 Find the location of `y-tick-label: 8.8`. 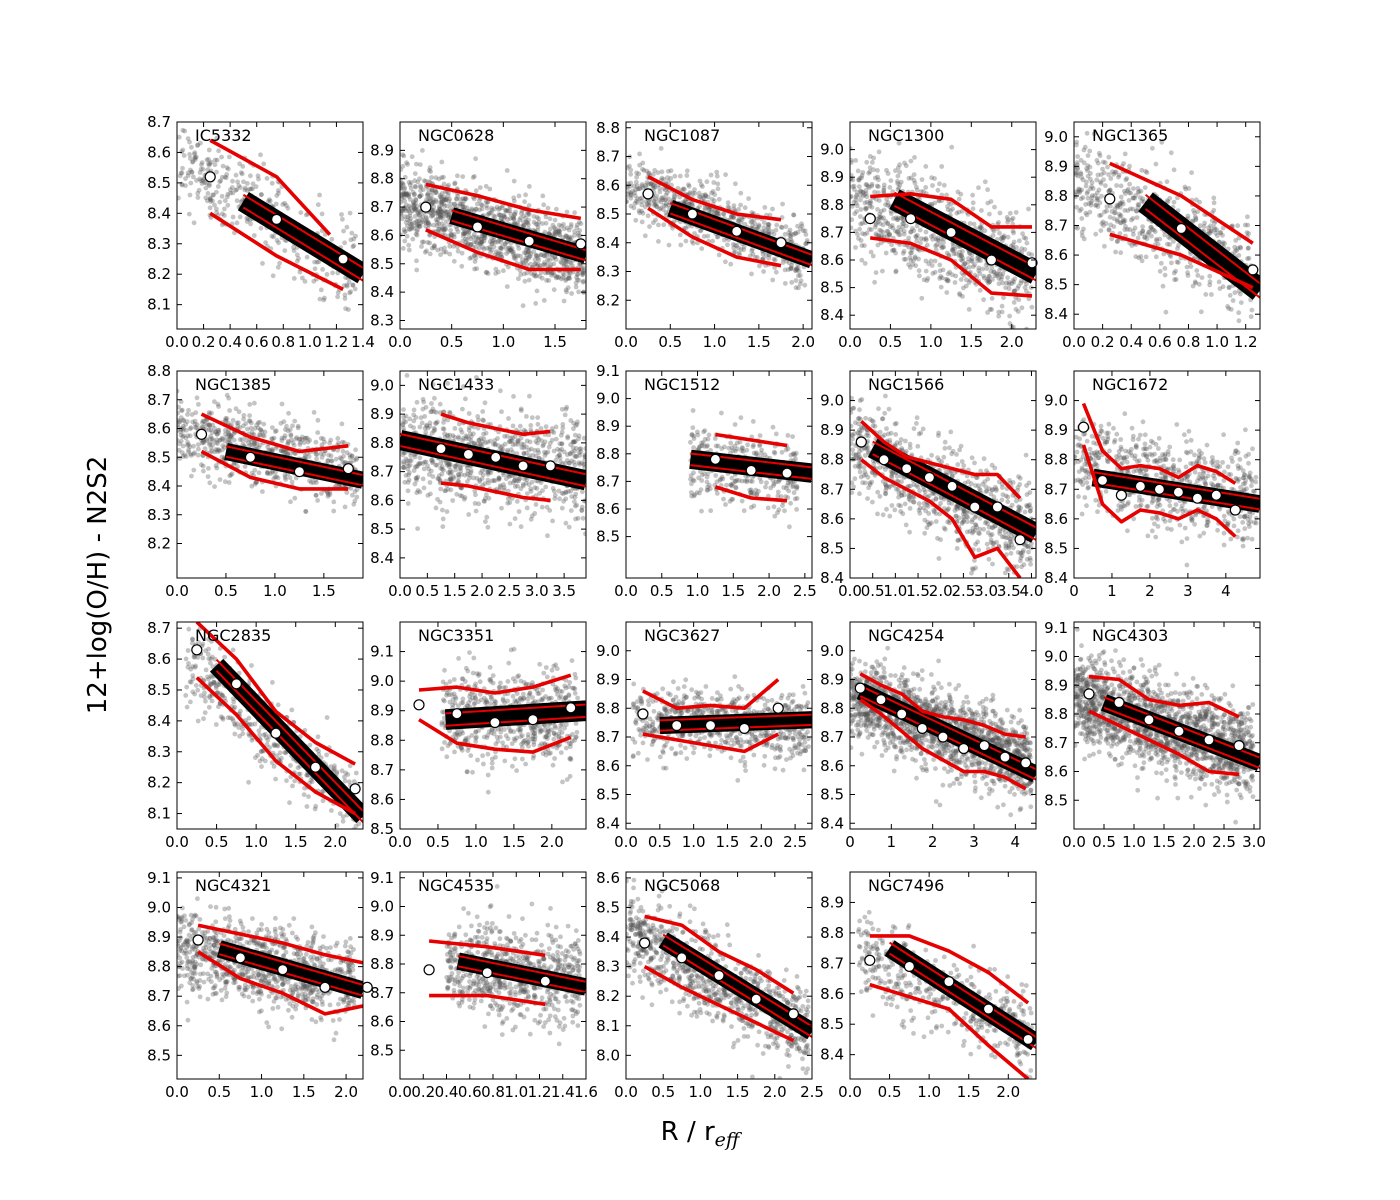

y-tick-label: 8.8 is located at coordinates (832, 205).